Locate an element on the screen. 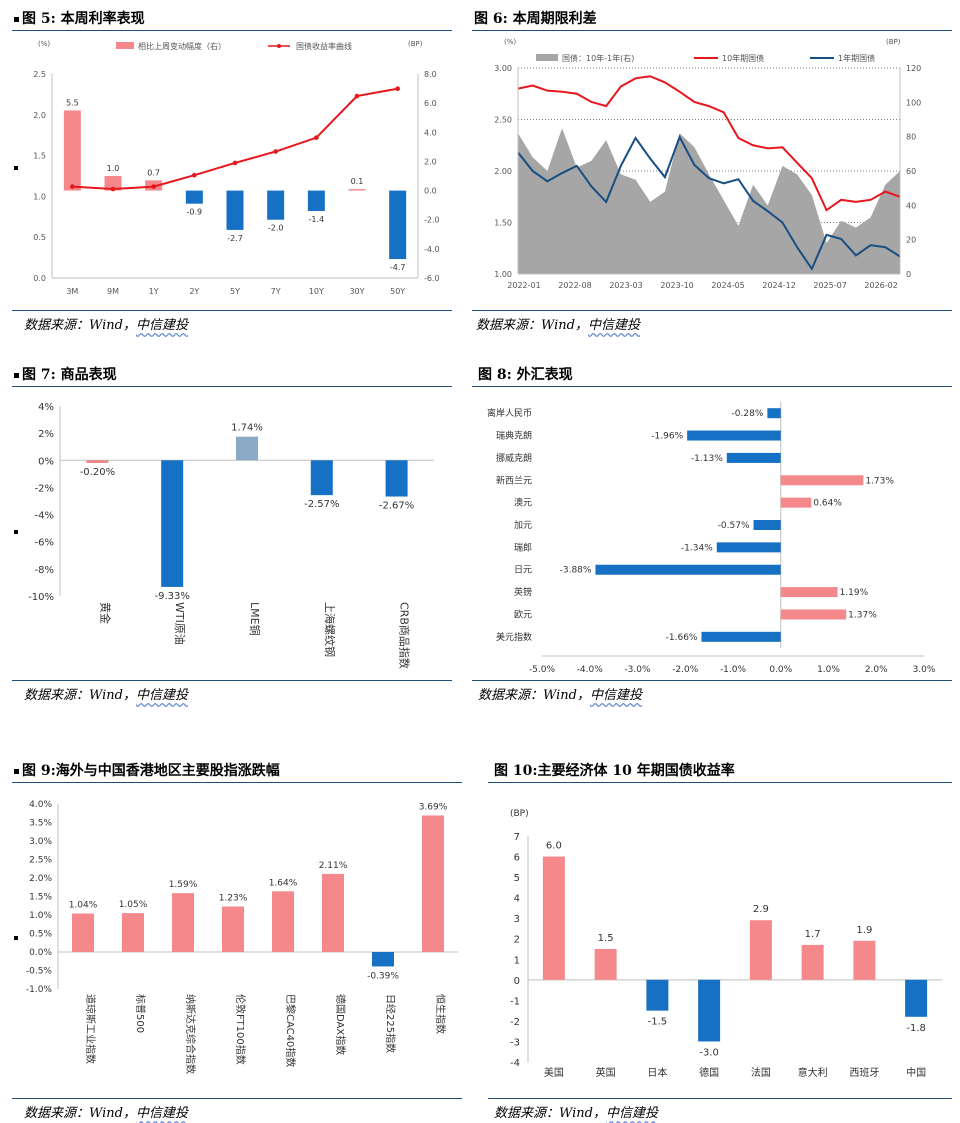 The image size is (960, 1123). y-tick-label: -2 is located at coordinates (515, 1022).